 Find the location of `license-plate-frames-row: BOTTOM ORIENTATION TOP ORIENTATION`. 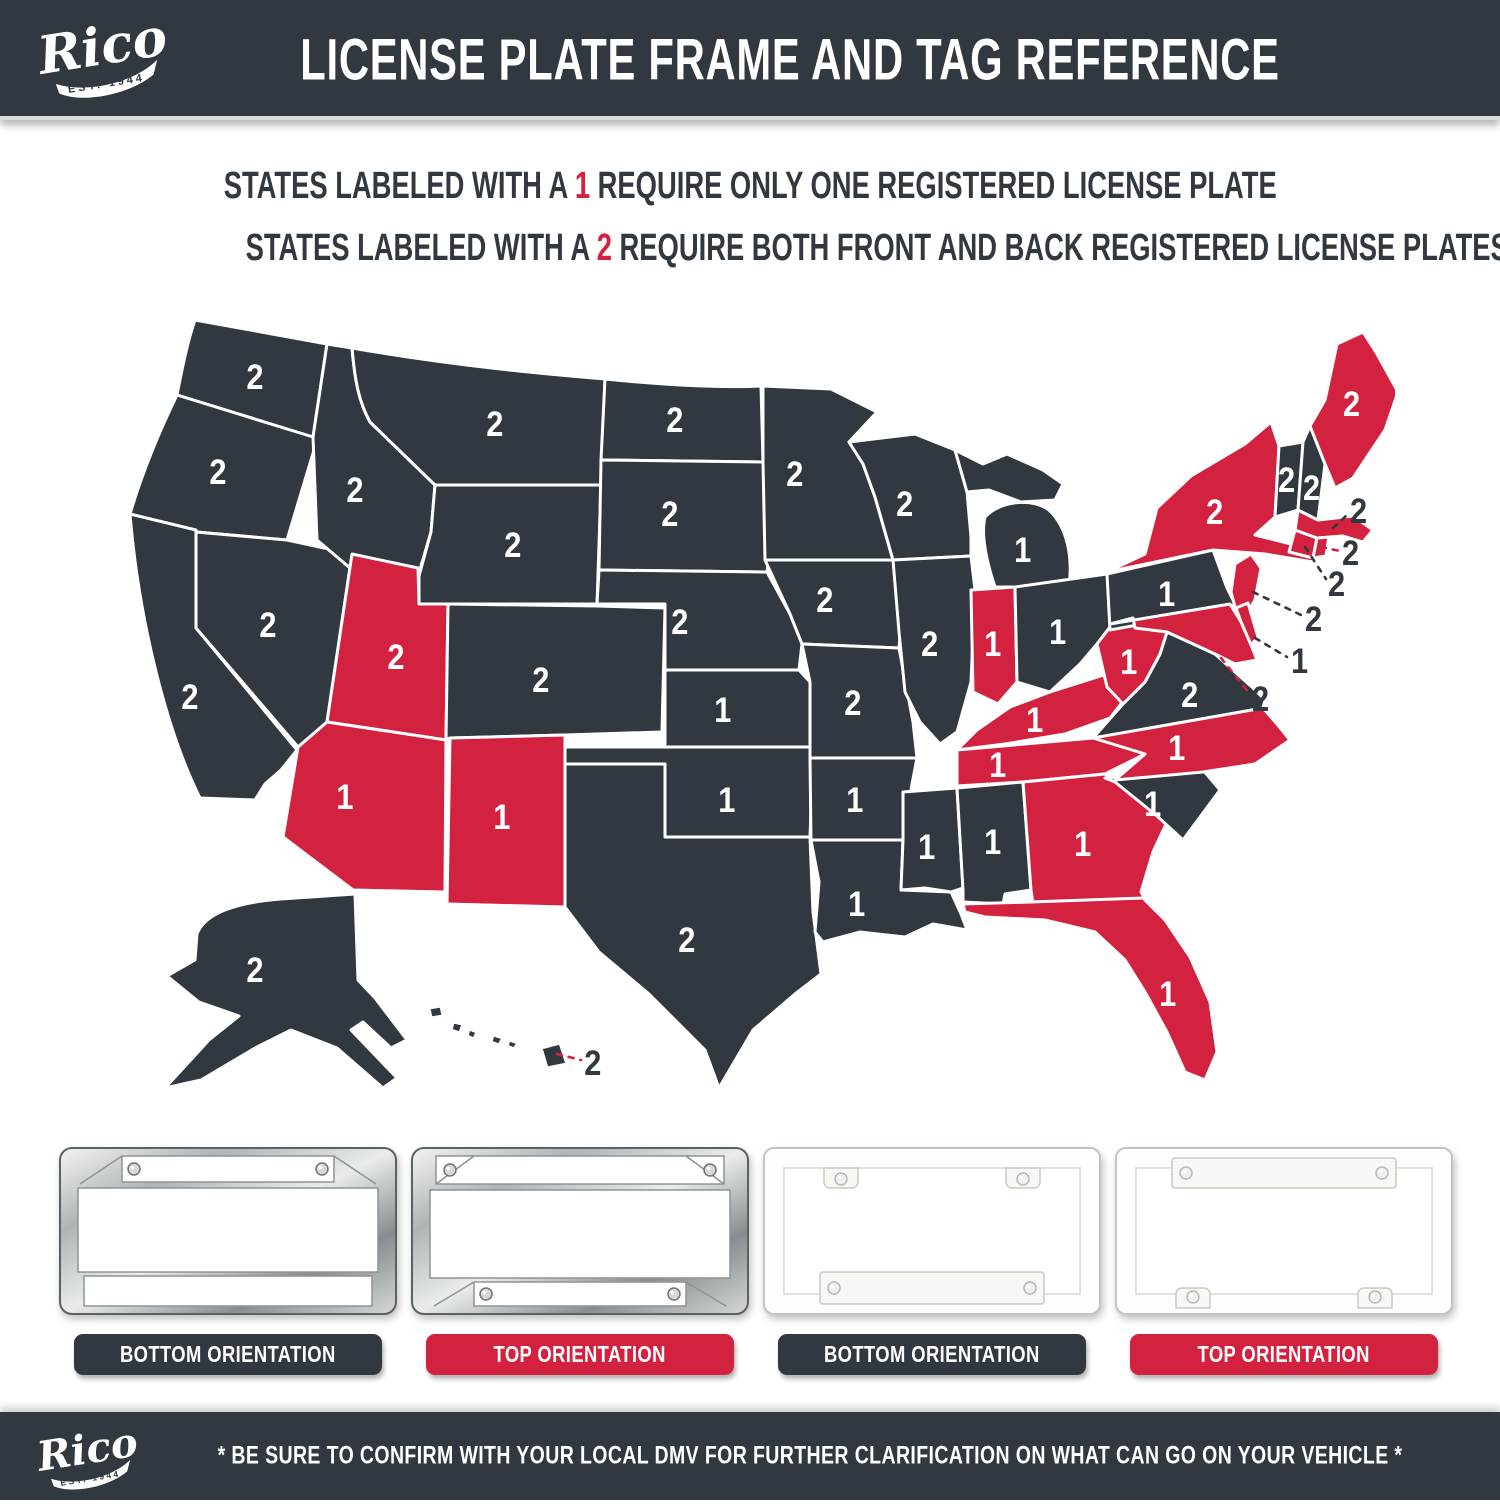

license-plate-frames-row: BOTTOM ORIENTATION TOP ORIENTATION is located at coordinates (756, 1261).